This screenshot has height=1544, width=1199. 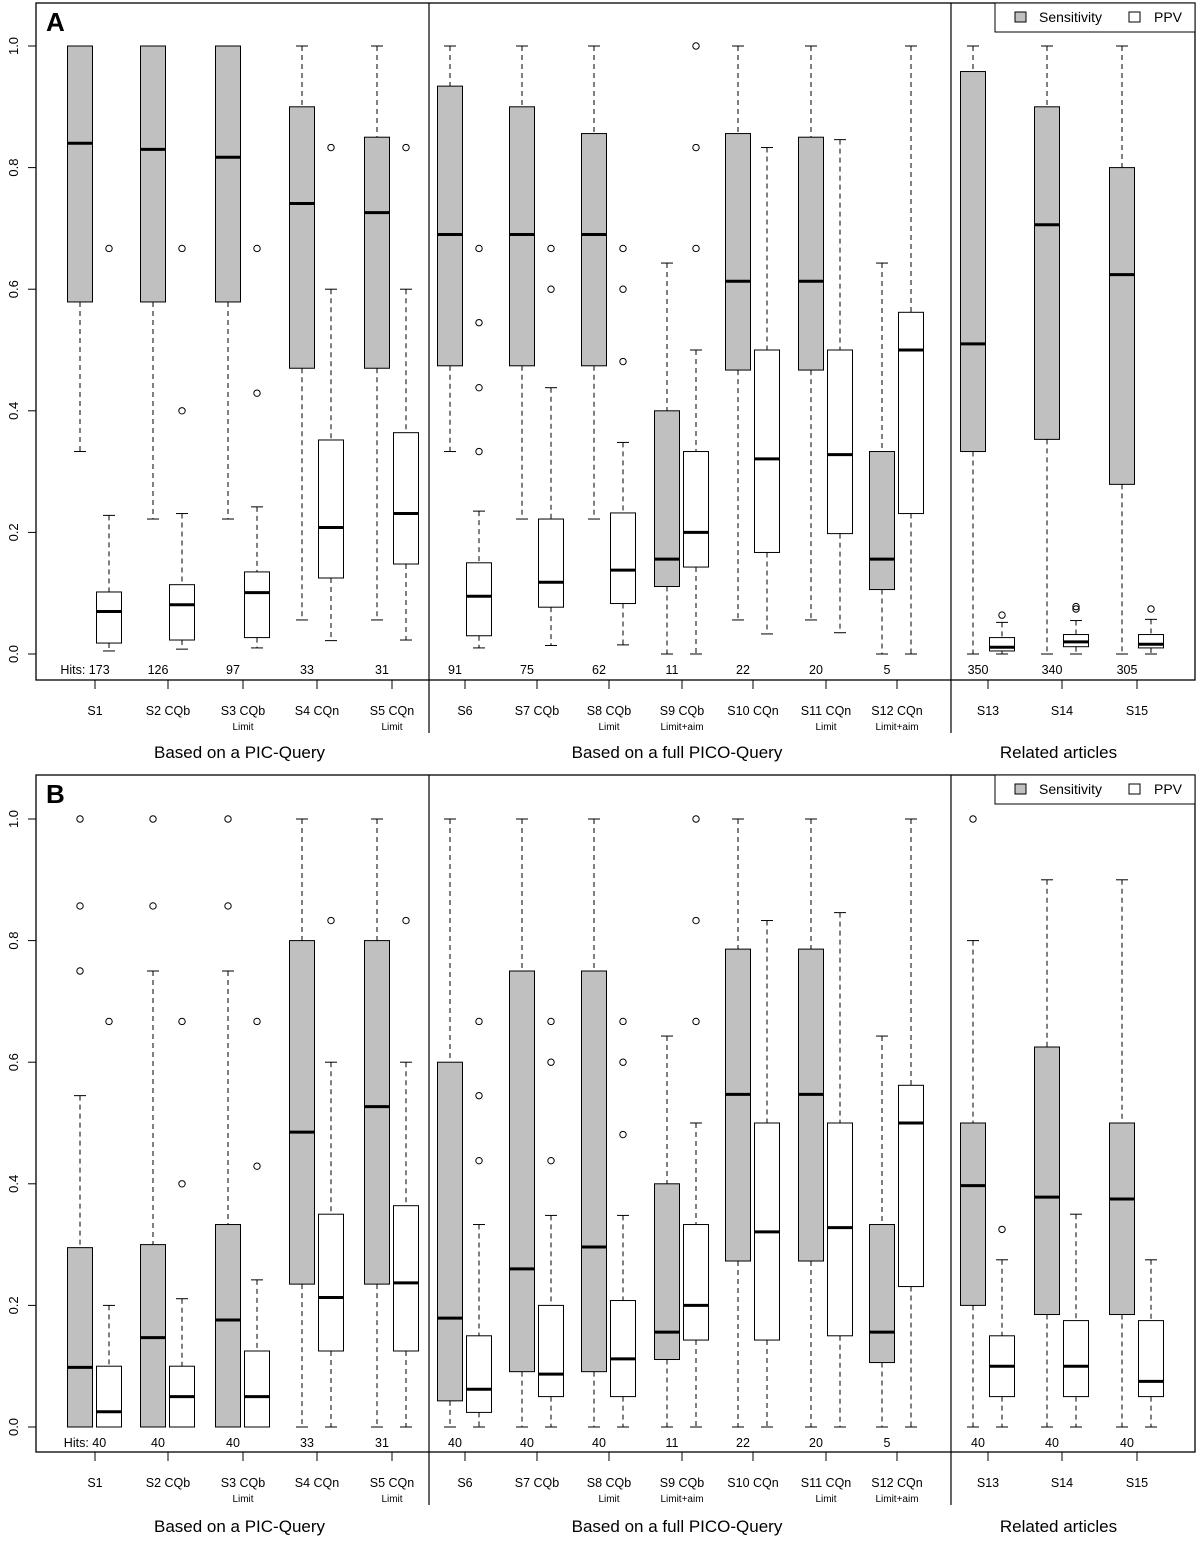 I want to click on legend: Sensitivity PPV, so click(x=1095, y=789).